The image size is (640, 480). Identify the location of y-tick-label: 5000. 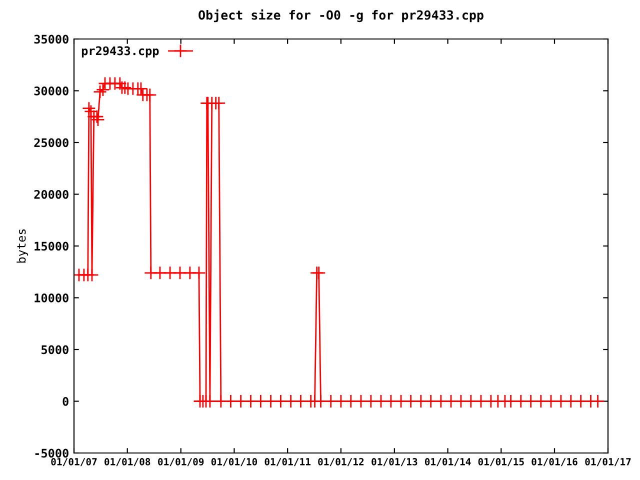
(55, 349).